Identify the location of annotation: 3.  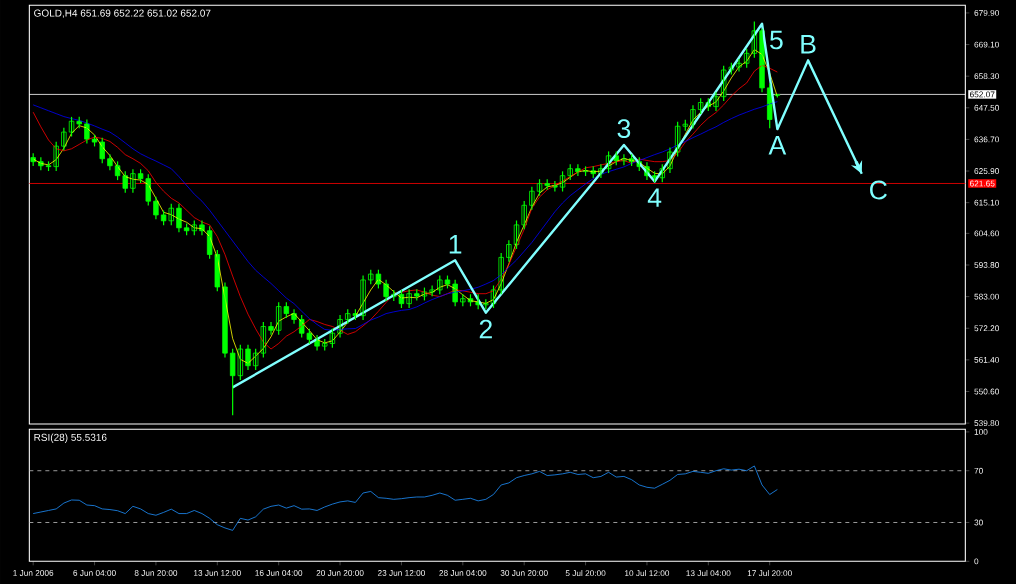
(624, 129).